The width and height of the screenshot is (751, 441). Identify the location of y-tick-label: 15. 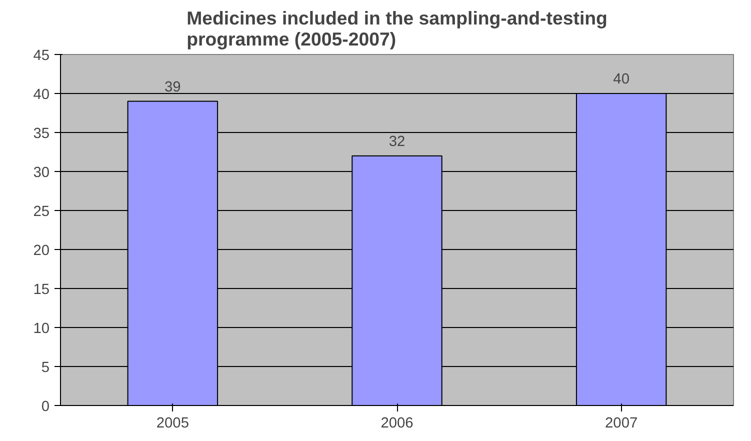
(41, 290).